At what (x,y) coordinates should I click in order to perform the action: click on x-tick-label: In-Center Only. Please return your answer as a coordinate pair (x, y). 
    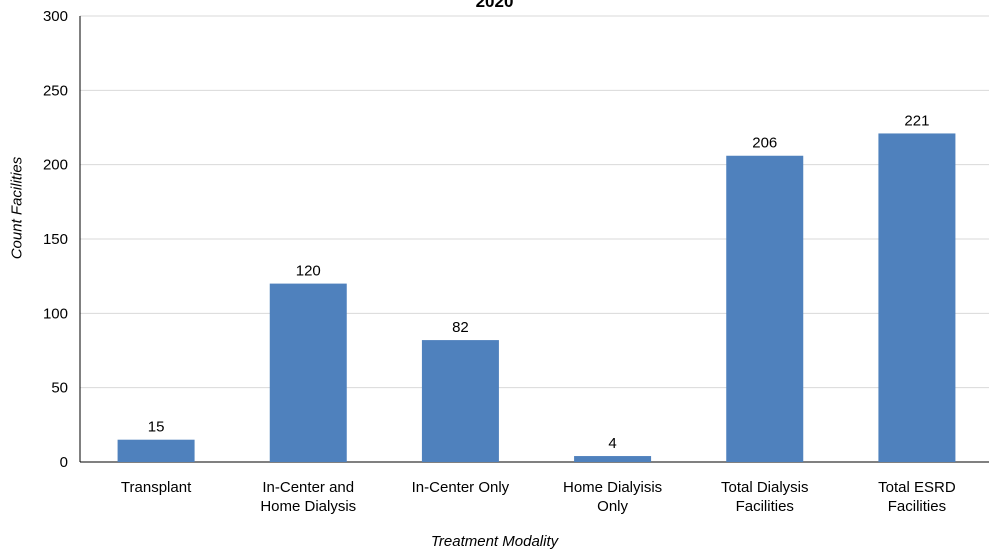
    Looking at the image, I should click on (461, 487).